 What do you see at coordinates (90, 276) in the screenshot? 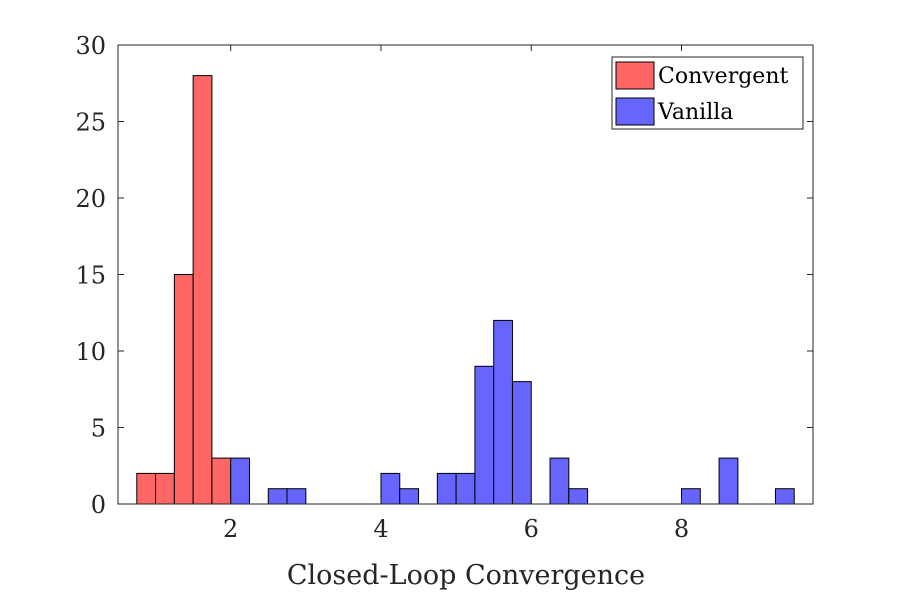
I see `y-tick-label-3: 15` at bounding box center [90, 276].